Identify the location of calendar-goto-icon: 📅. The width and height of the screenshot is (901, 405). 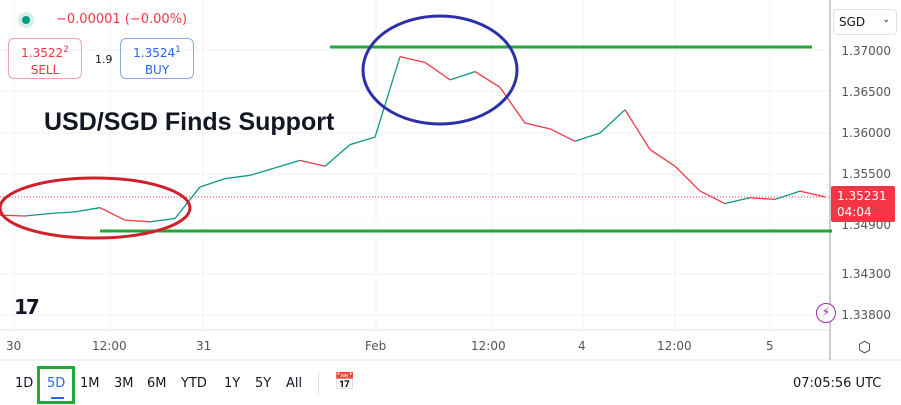
(345, 382).